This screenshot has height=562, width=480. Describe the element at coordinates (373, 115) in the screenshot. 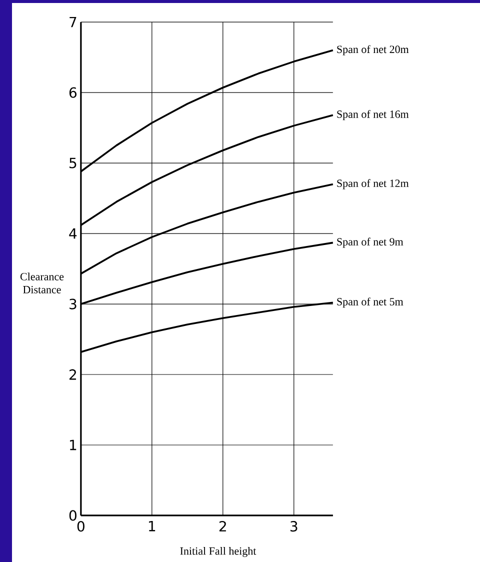

I see `series-label: Span of net 16m` at that location.